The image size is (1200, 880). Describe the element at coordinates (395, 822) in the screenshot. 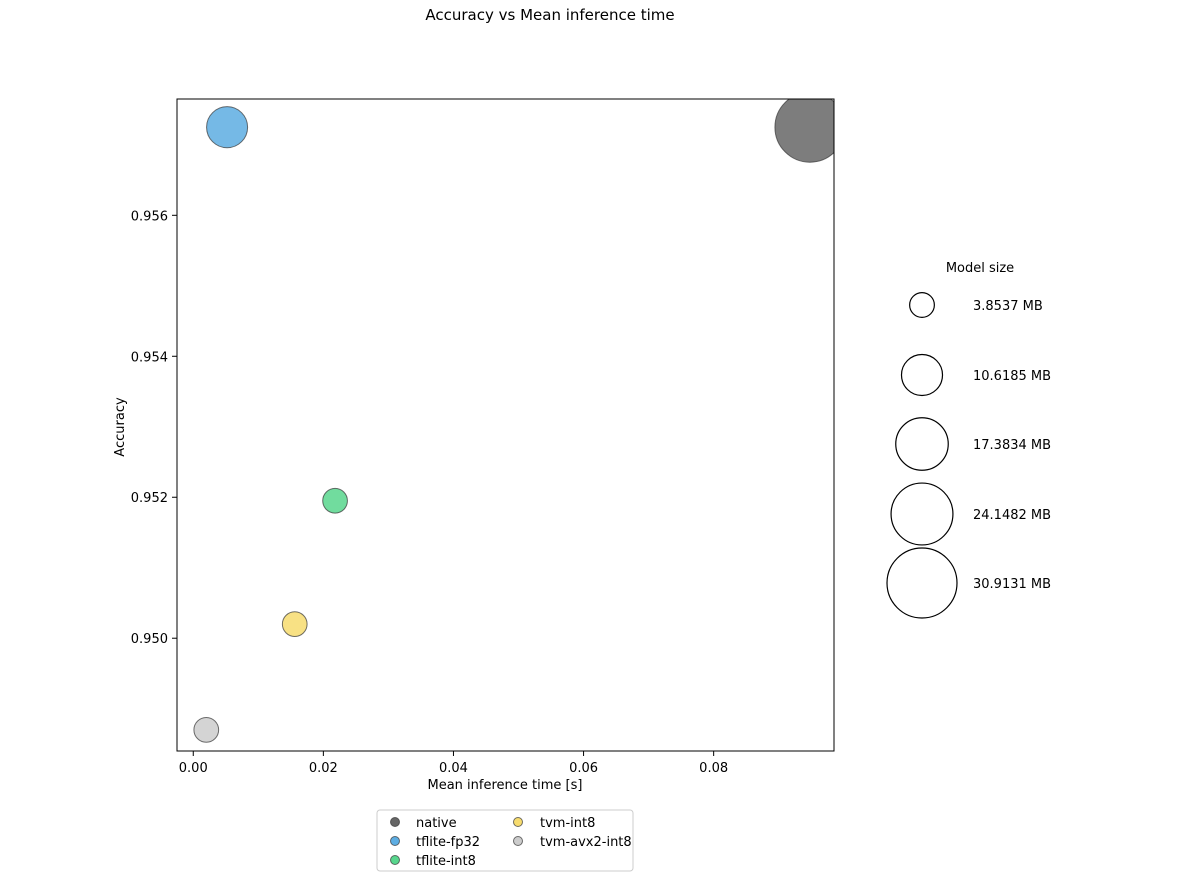

I see `legend-marker-native` at that location.